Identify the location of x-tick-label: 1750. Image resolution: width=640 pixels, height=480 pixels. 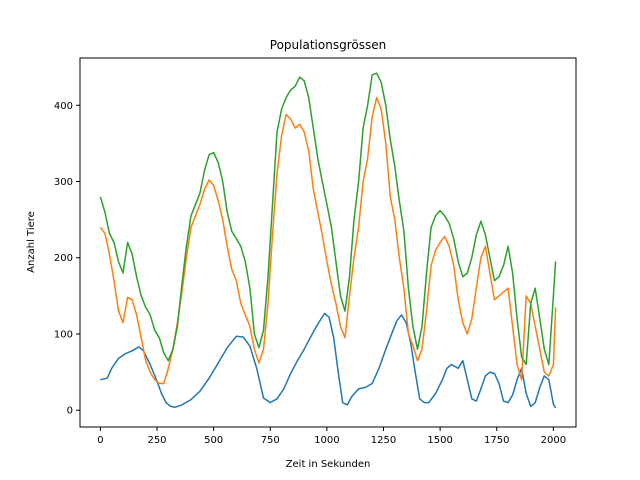
(496, 440).